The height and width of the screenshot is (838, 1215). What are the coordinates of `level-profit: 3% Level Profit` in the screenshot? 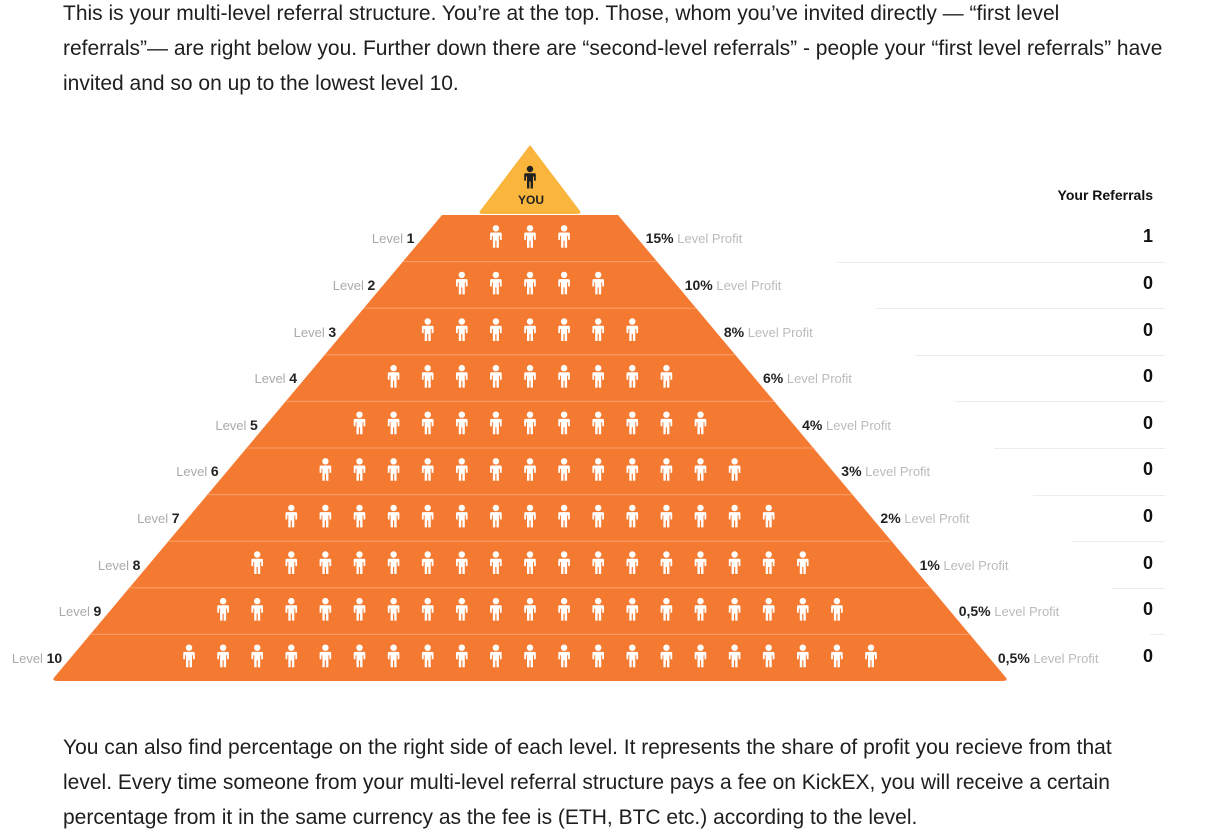 It's located at (885, 471).